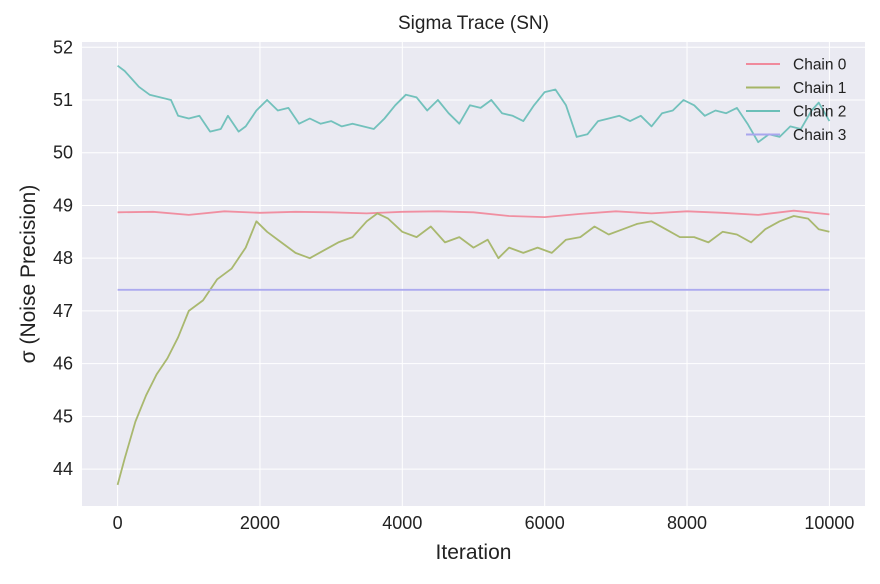 This screenshot has height=584, width=880. What do you see at coordinates (63, 100) in the screenshot?
I see `y-tick-label: 51` at bounding box center [63, 100].